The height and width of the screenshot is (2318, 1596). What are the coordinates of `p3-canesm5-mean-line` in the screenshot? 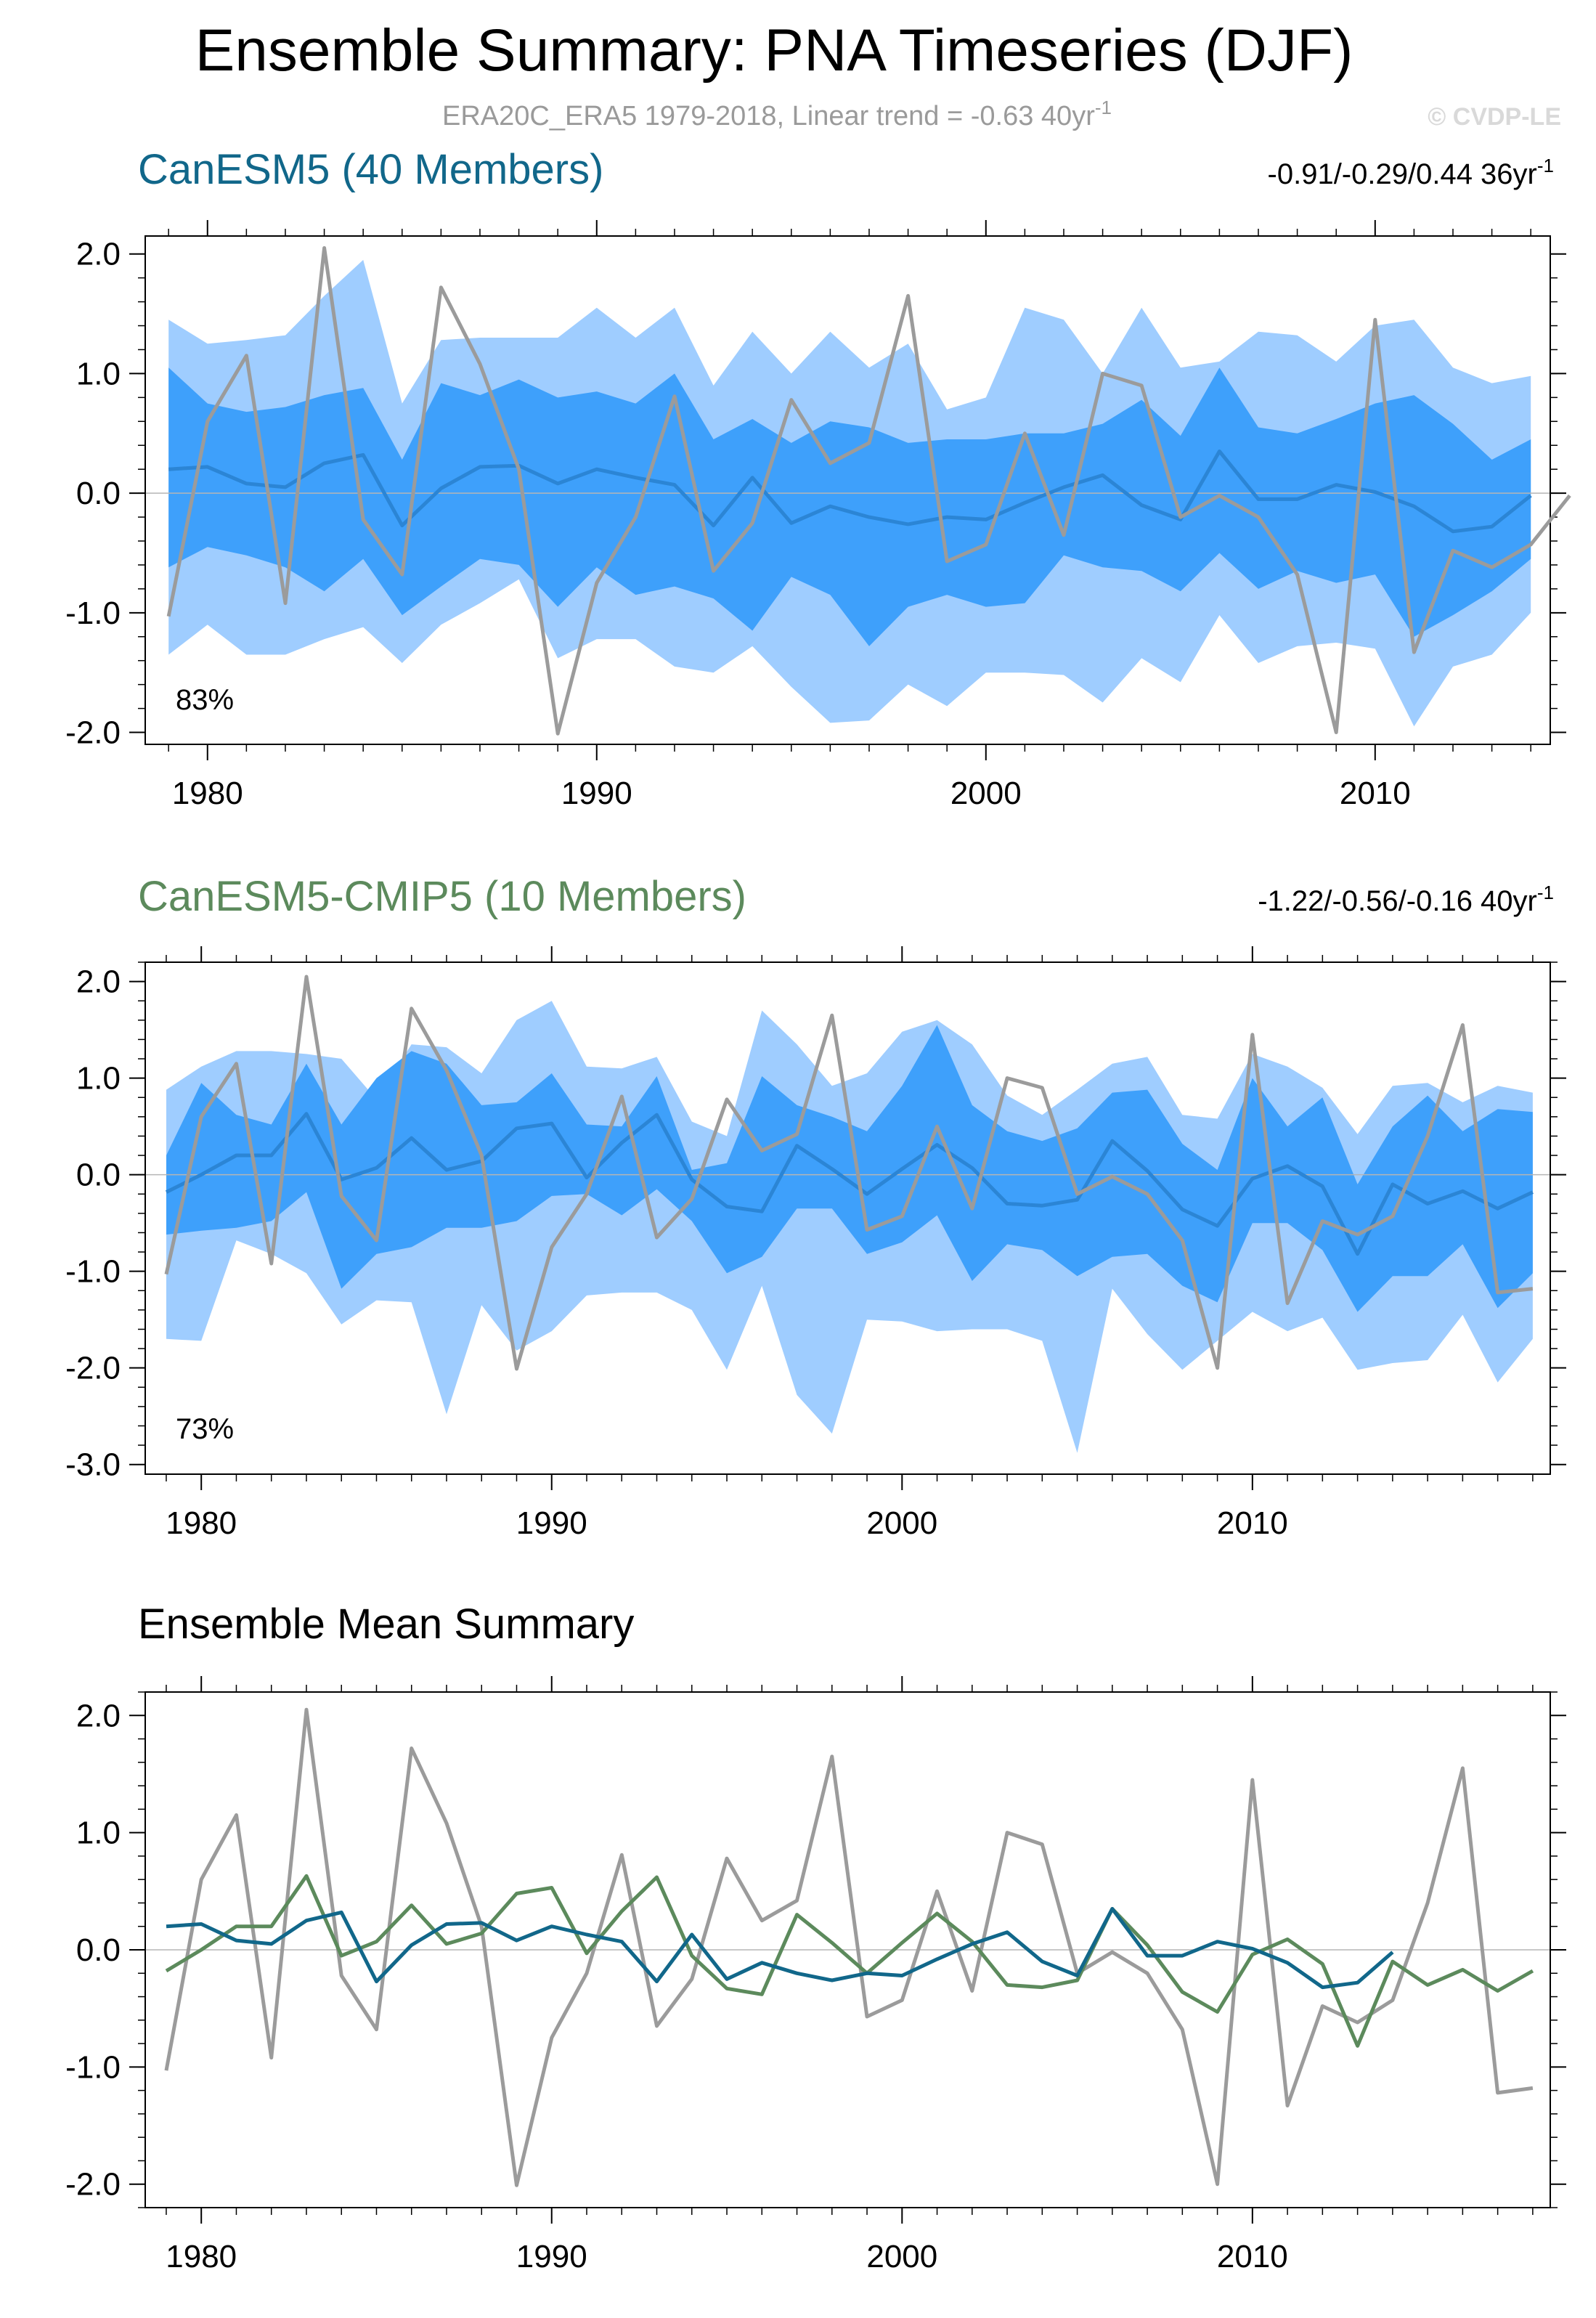 It's located at (780, 1948).